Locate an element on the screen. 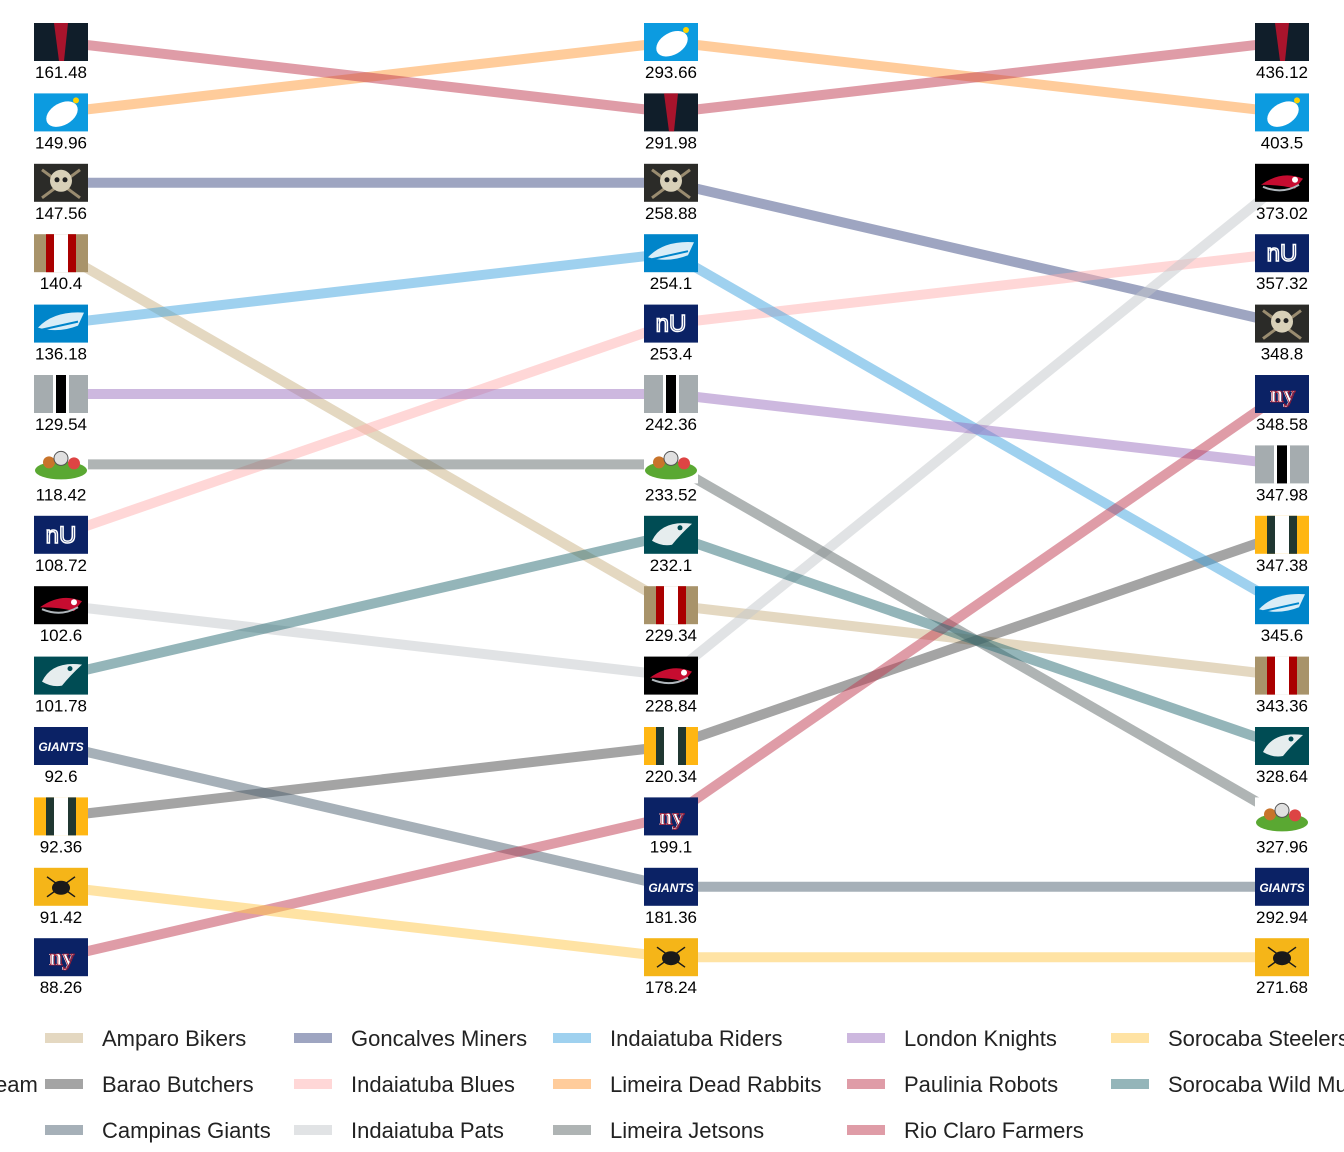  legend-item-campinas-giants: Campinas Giants is located at coordinates (158, 1130).